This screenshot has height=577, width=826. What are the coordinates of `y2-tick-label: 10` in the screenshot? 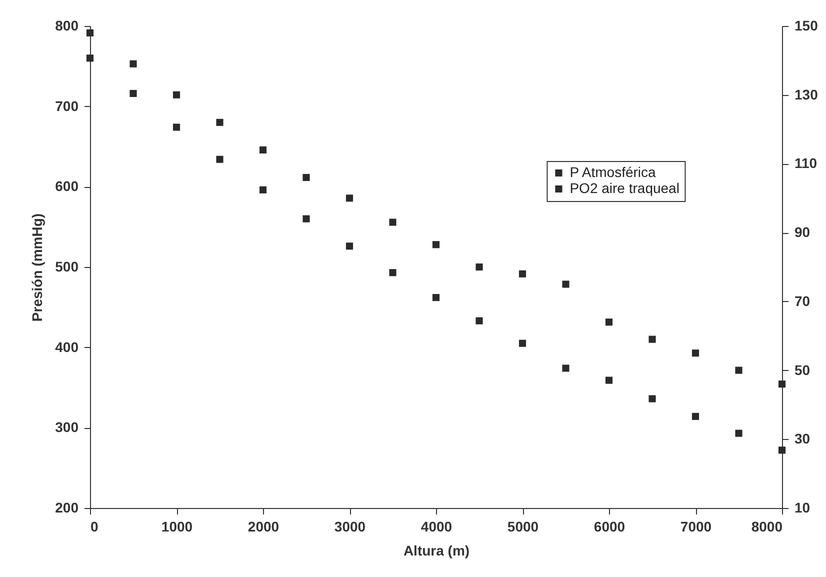 It's located at (802, 508).